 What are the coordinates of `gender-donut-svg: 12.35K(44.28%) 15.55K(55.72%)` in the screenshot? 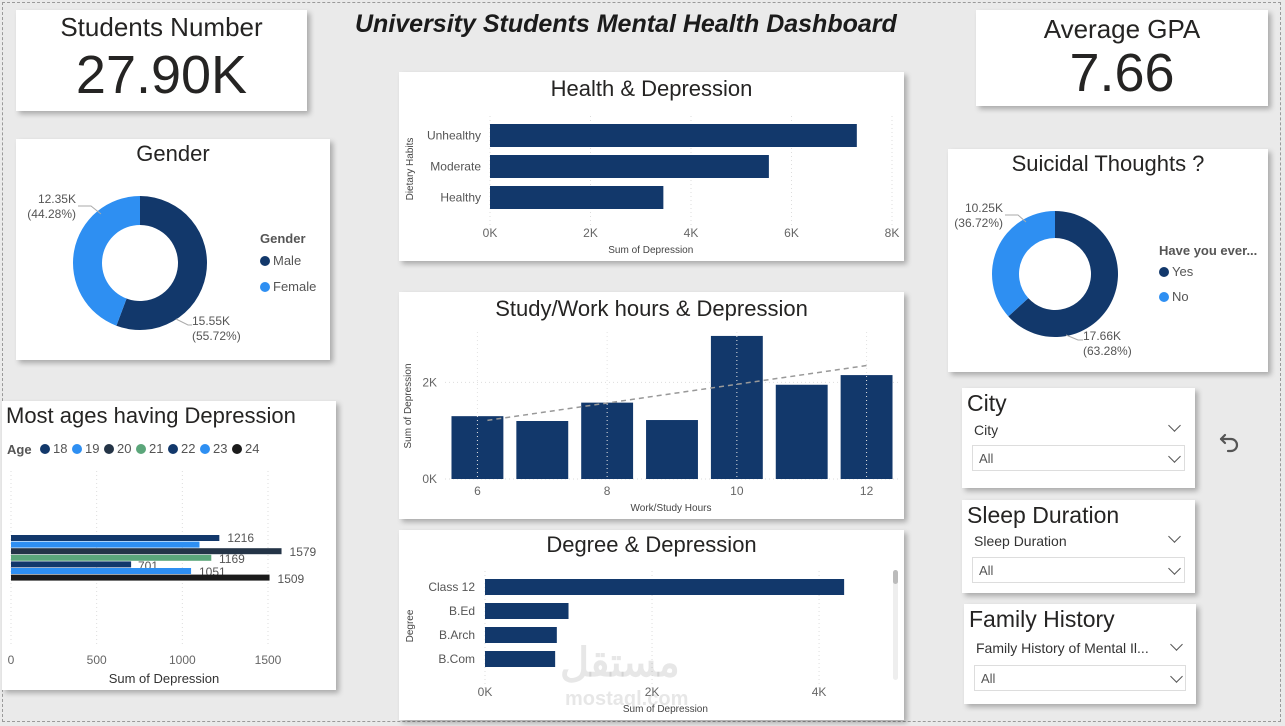 It's located at (173, 249).